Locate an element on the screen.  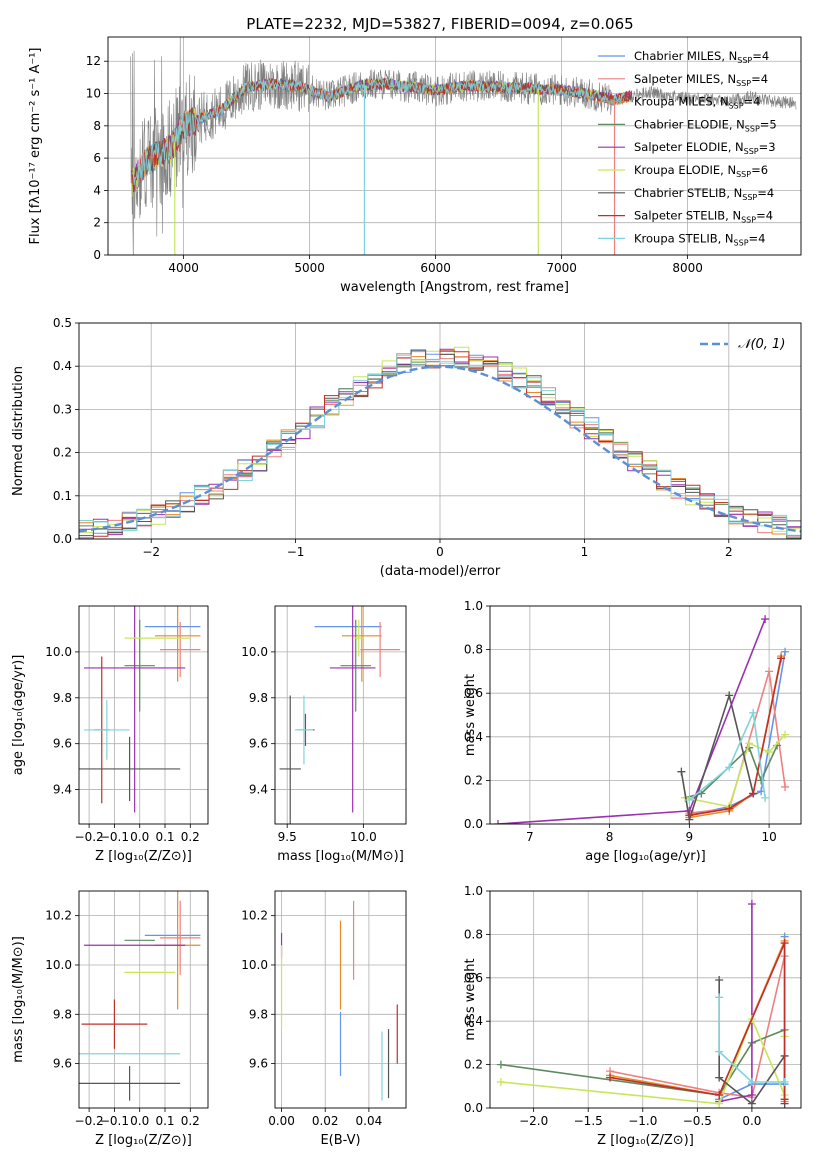
panel-age_vs_mass: 9.5 10.0 9.4 9.6 9.8 10.0 mass [log₁₀(M/M⊙)] is located at coordinates (324, 734).